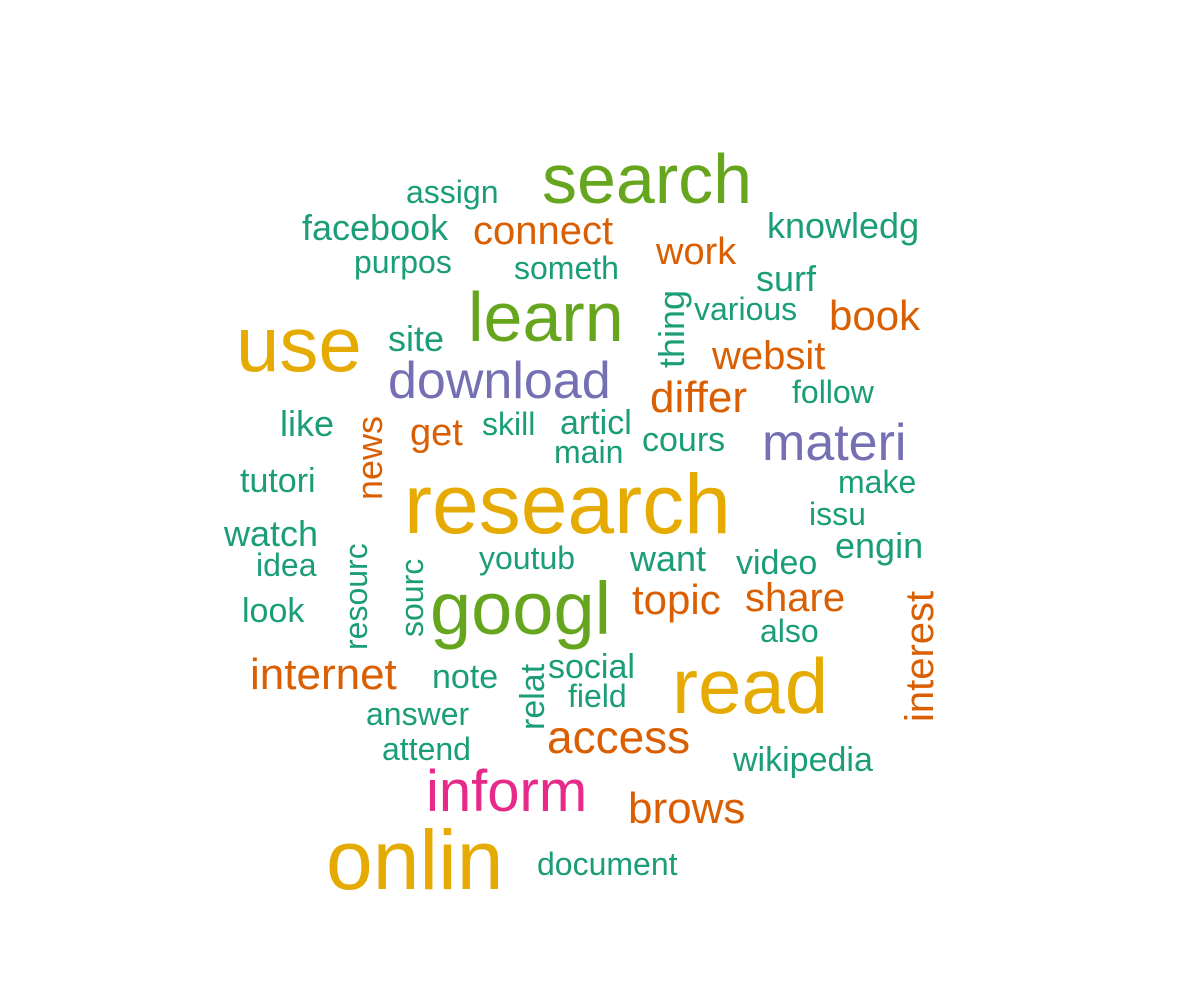 The height and width of the screenshot is (1000, 1200). What do you see at coordinates (567, 504) in the screenshot?
I see `word-research: research` at bounding box center [567, 504].